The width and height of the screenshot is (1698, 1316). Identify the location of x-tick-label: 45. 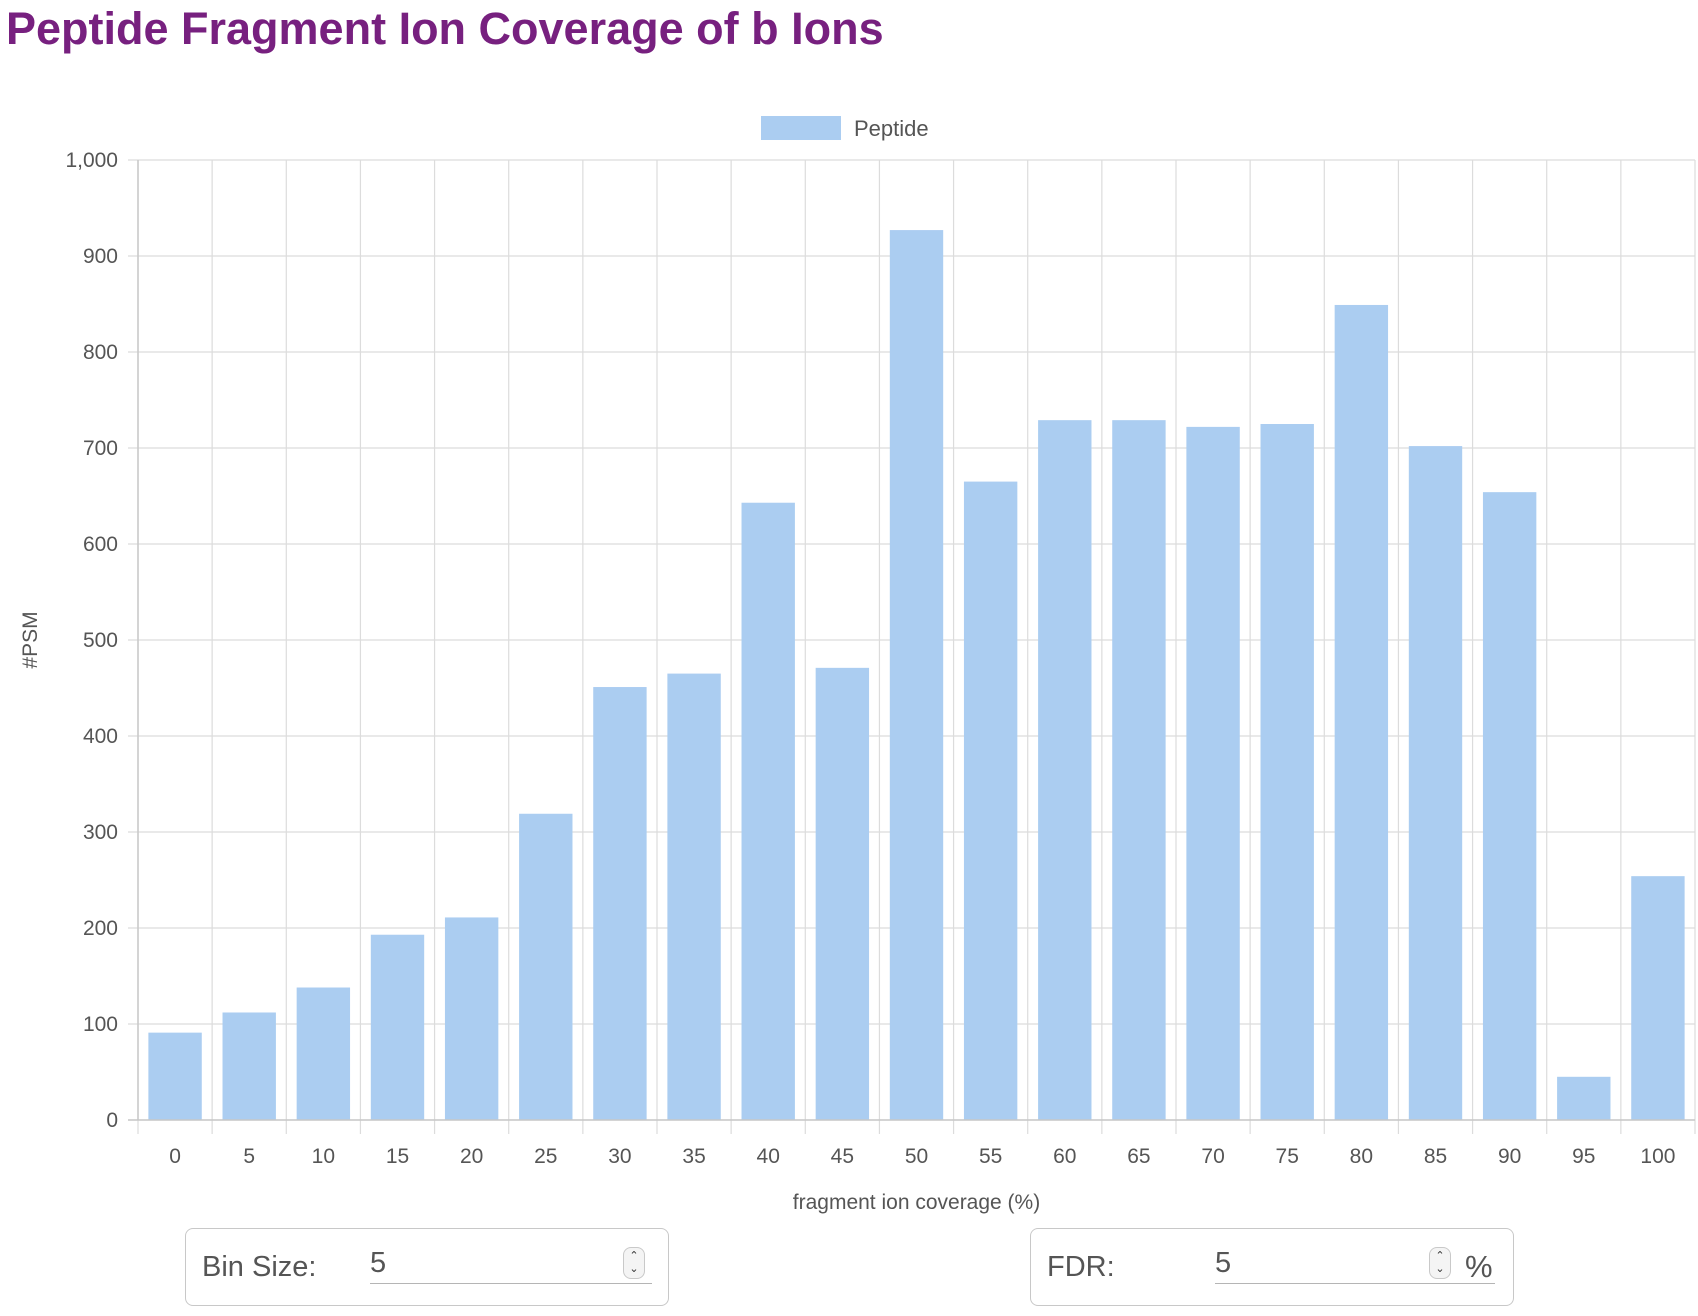
(842, 1156).